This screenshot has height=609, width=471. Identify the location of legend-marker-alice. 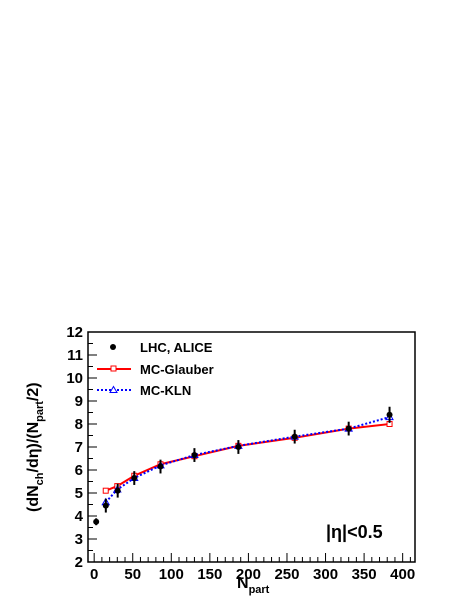
(113, 347).